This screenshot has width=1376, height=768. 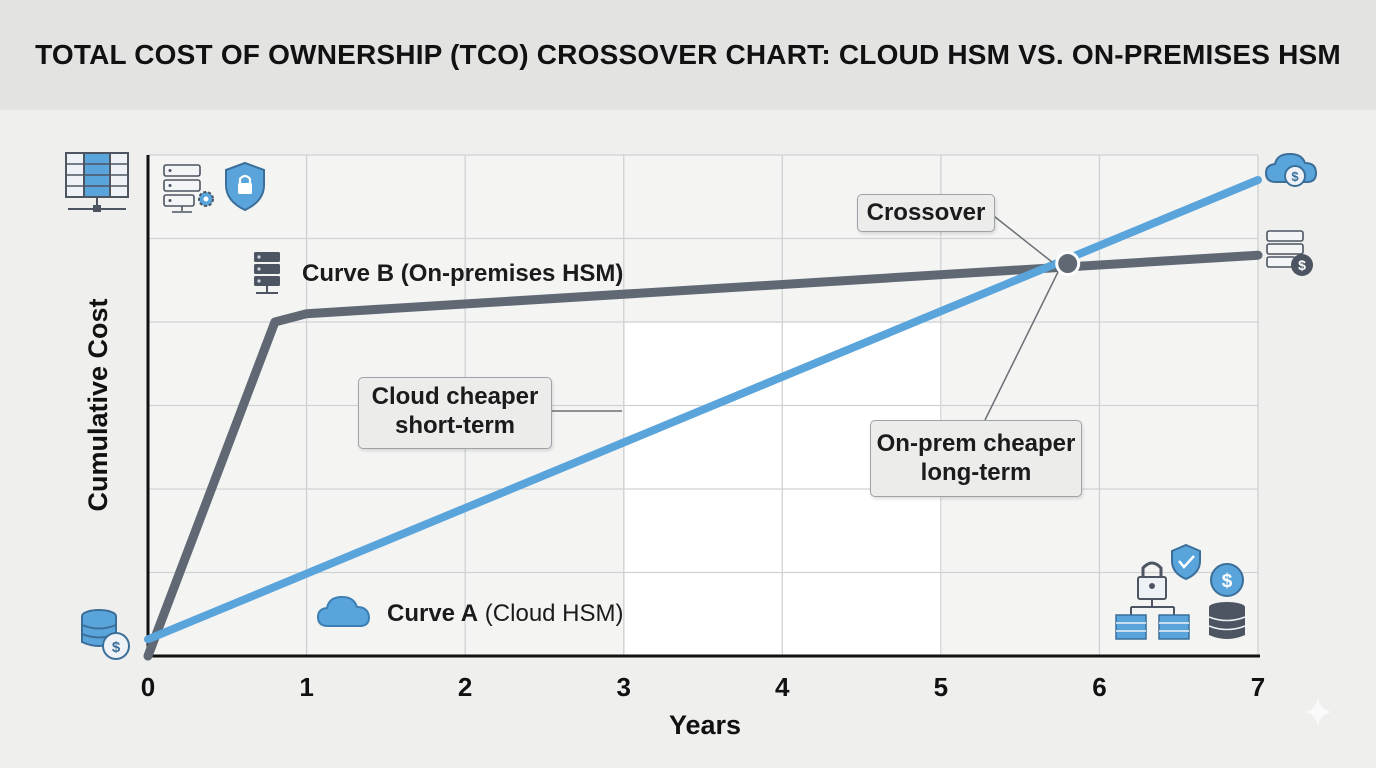 I want to click on sparkle-icon, so click(x=1318, y=712).